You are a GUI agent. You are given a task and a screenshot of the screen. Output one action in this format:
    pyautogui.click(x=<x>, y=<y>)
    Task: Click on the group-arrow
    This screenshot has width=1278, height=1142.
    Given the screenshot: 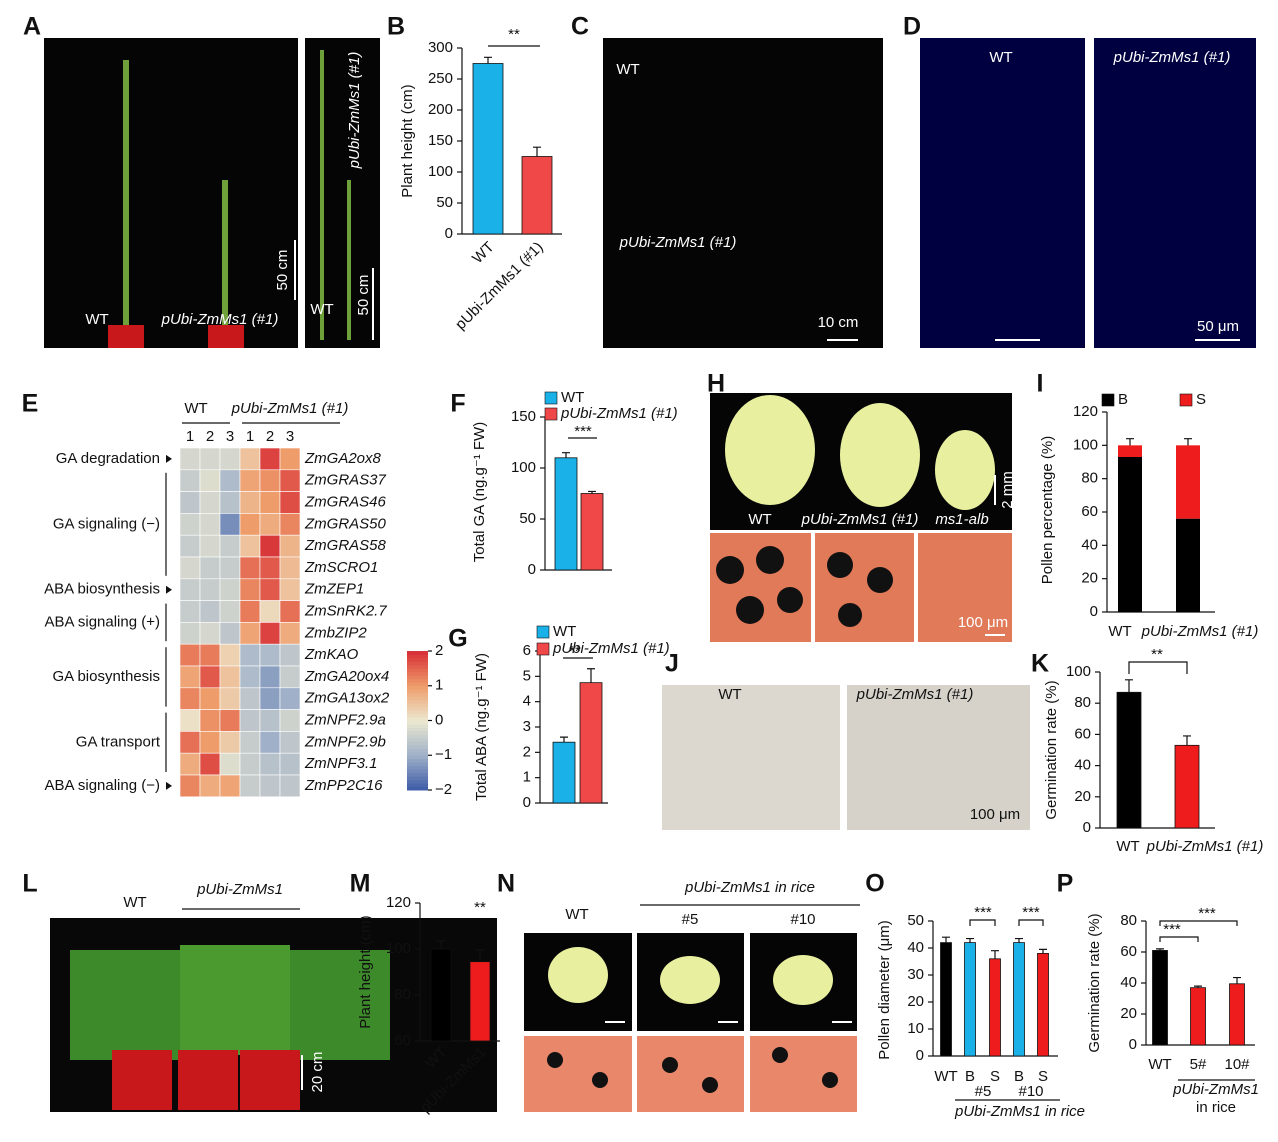 What is the action you would take?
    pyautogui.click(x=169, y=589)
    